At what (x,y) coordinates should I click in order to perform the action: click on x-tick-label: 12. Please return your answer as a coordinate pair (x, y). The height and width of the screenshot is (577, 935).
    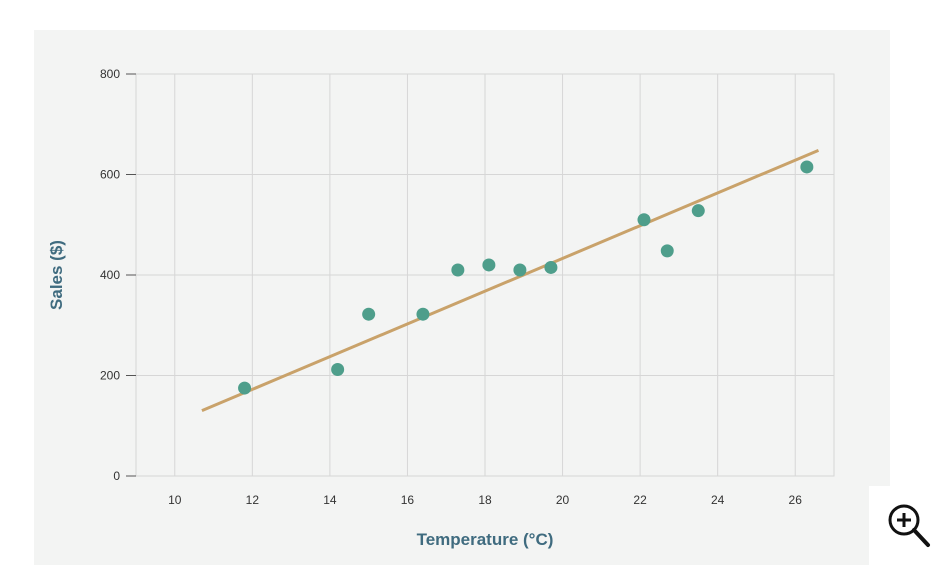
    Looking at the image, I should click on (253, 500).